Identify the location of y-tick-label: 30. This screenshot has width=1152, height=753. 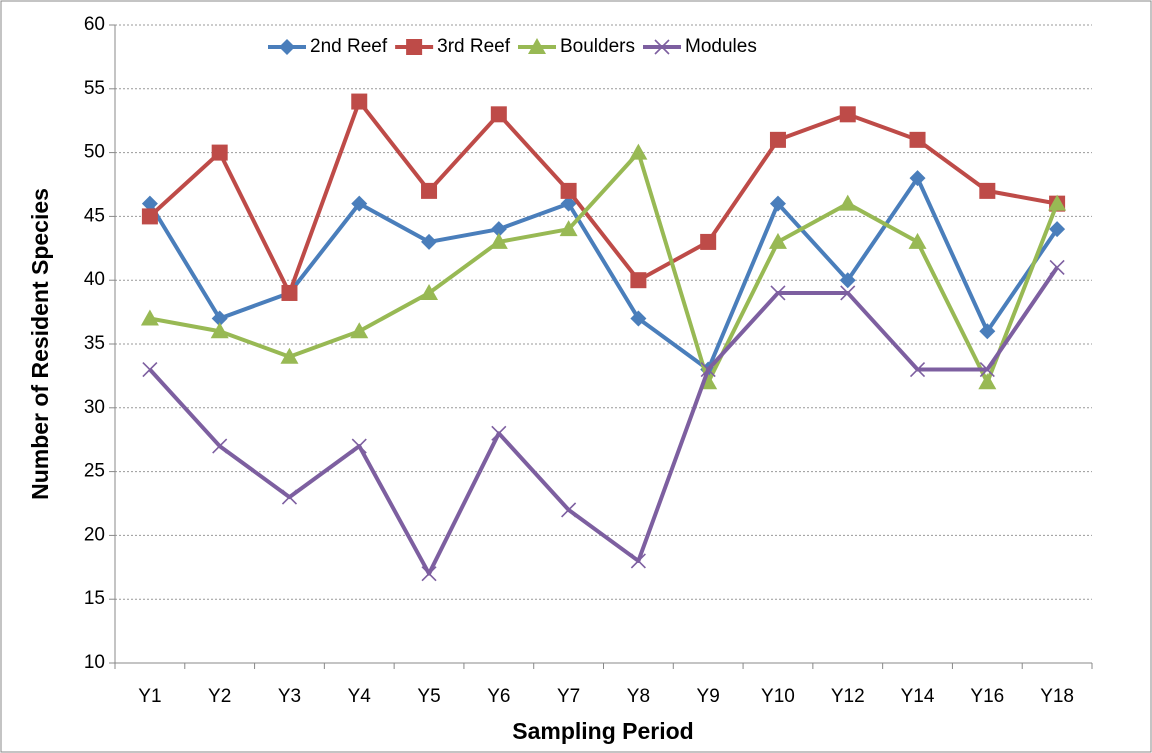
(94, 407).